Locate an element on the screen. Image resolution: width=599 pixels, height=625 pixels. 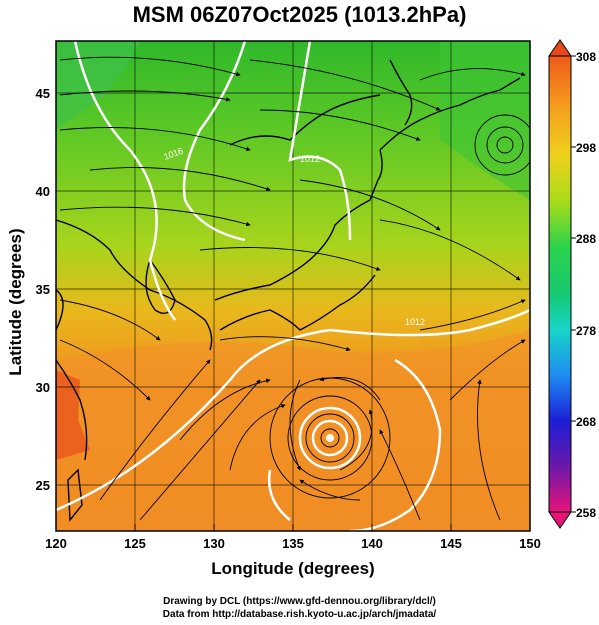
typhoon-eye is located at coordinates (330, 438).